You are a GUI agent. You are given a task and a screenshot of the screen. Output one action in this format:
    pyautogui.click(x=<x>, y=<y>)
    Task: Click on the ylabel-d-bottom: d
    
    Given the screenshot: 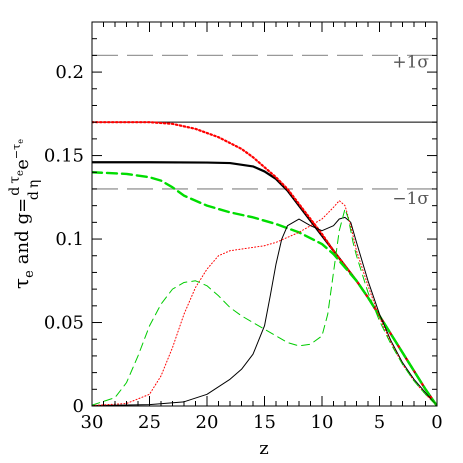 What is the action you would take?
    pyautogui.click(x=34, y=195)
    